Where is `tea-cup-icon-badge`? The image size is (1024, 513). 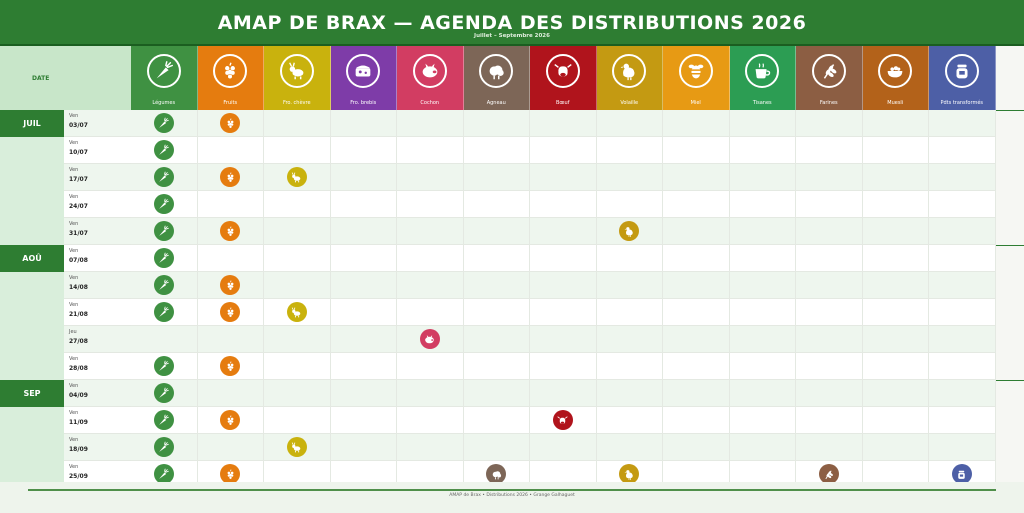 tea-cup-icon-badge is located at coordinates (762, 71).